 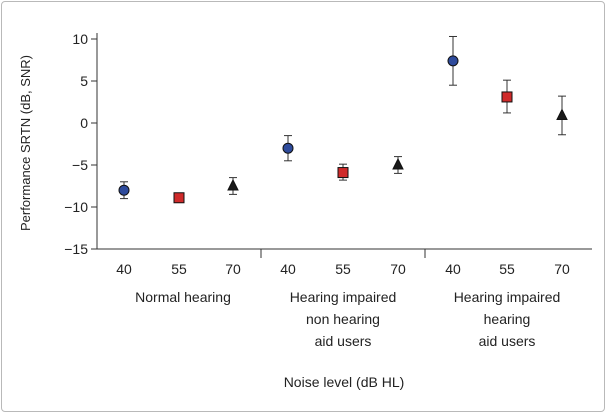 What do you see at coordinates (76, 249) in the screenshot?
I see `y-tick-label: −15` at bounding box center [76, 249].